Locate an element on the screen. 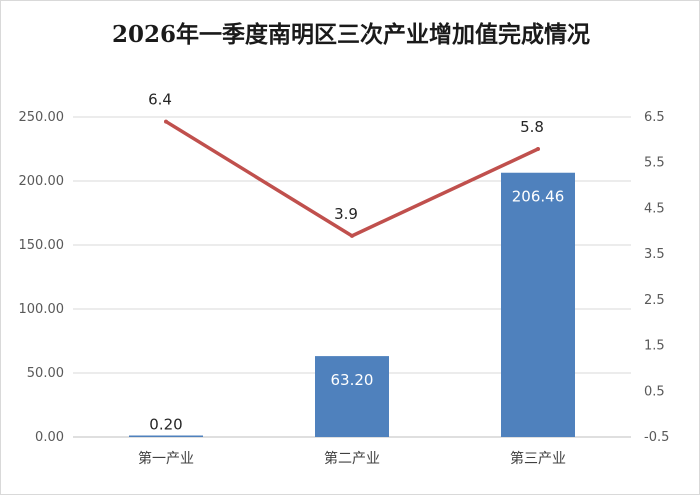 The image size is (700, 496). right-tick-label: 0.5 is located at coordinates (654, 391).